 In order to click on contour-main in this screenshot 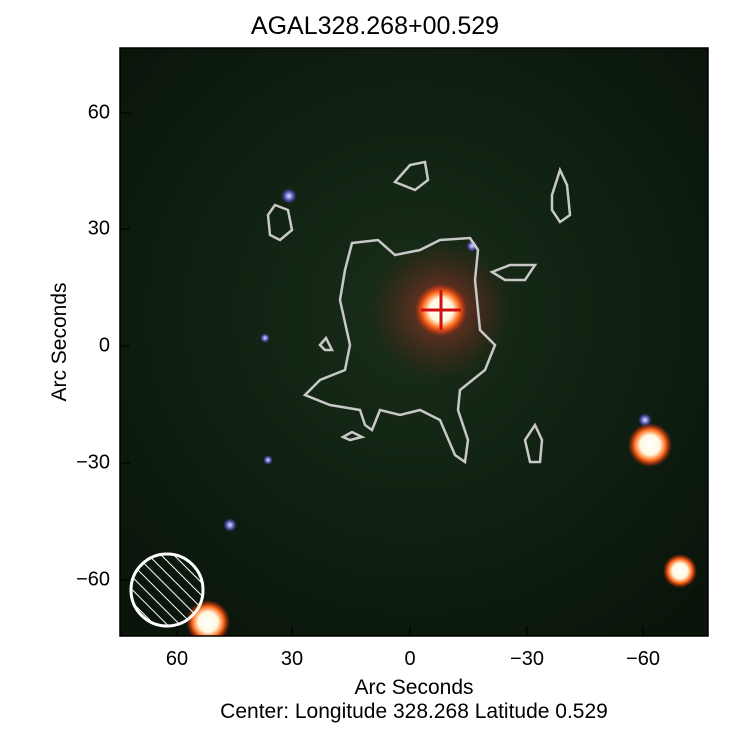, I will do `click(399, 350)`.